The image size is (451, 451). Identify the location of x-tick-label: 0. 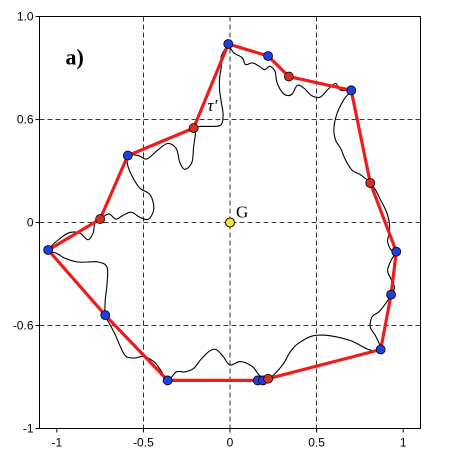
(230, 443).